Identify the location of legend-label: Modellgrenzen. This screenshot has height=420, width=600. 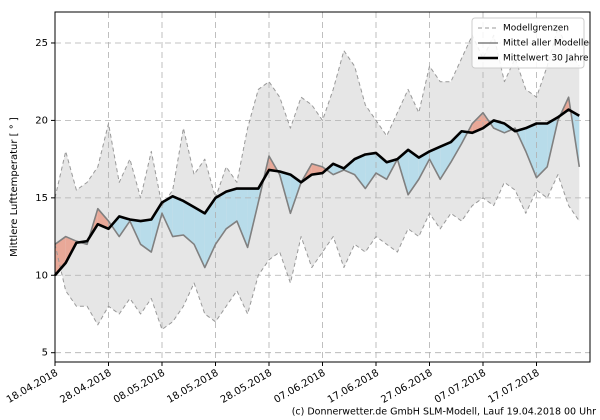
(536, 29).